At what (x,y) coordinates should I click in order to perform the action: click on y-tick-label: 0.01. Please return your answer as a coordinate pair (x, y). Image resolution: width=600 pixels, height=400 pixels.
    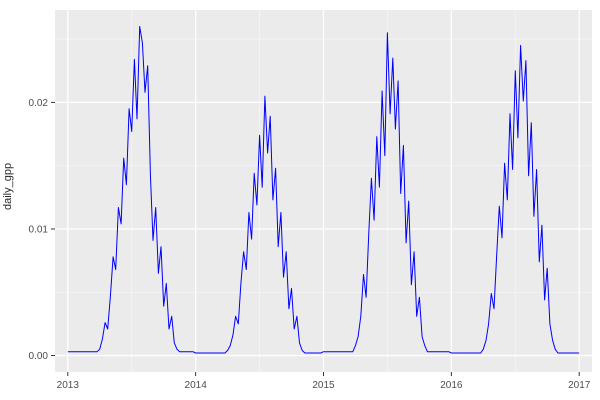
    Looking at the image, I should click on (39, 229).